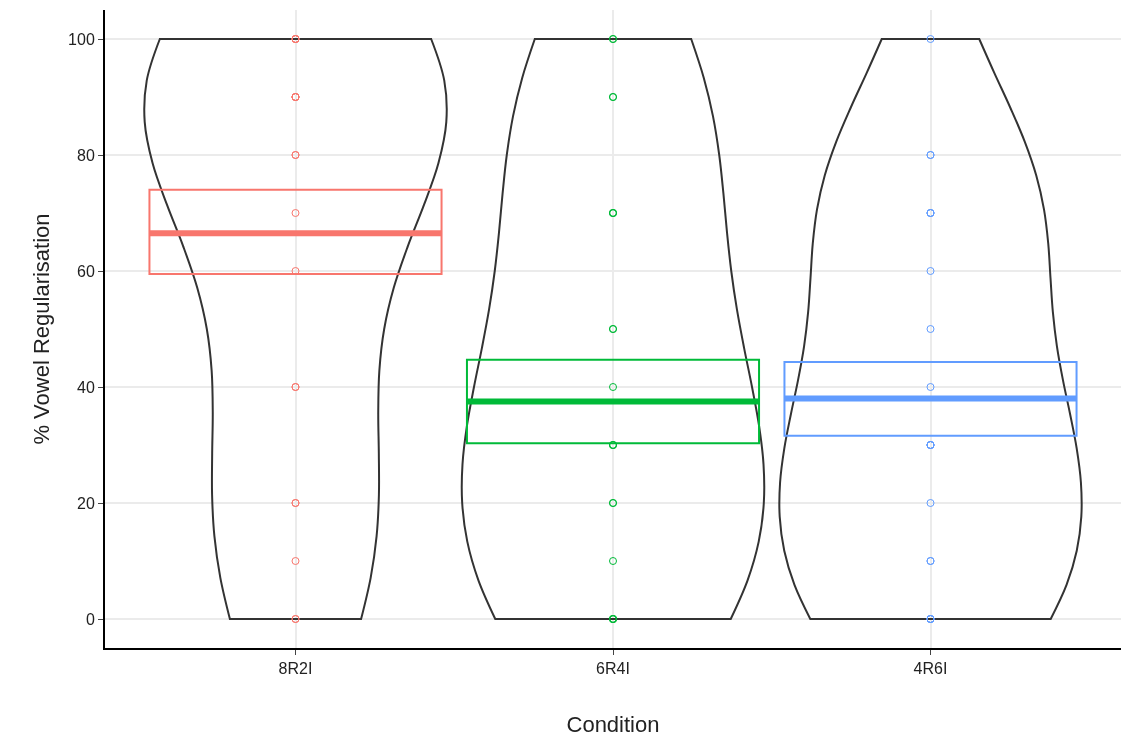 The image size is (1131, 751). Describe the element at coordinates (42, 329) in the screenshot. I see `y-axis-title: % Vowel Regularisation` at that location.